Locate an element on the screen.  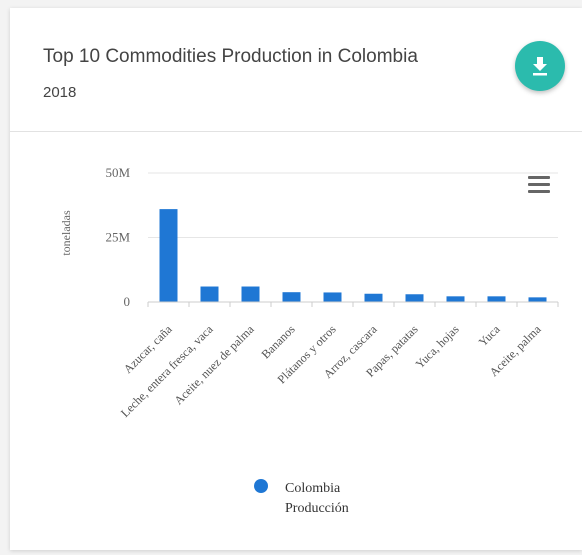
hamburger-menu-icon is located at coordinates (539, 184).